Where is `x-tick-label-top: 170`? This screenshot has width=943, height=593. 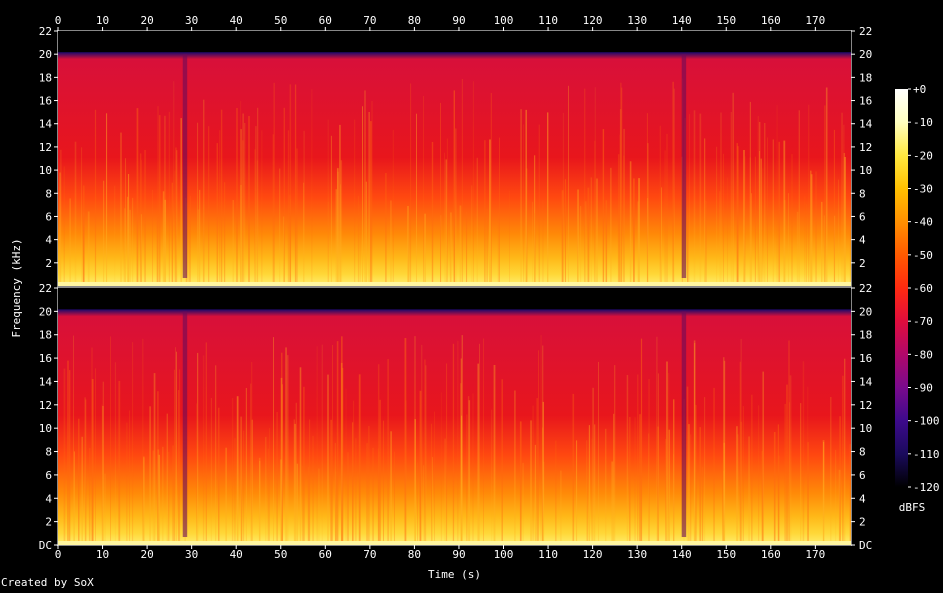
x-tick-label-top: 170 is located at coordinates (815, 20).